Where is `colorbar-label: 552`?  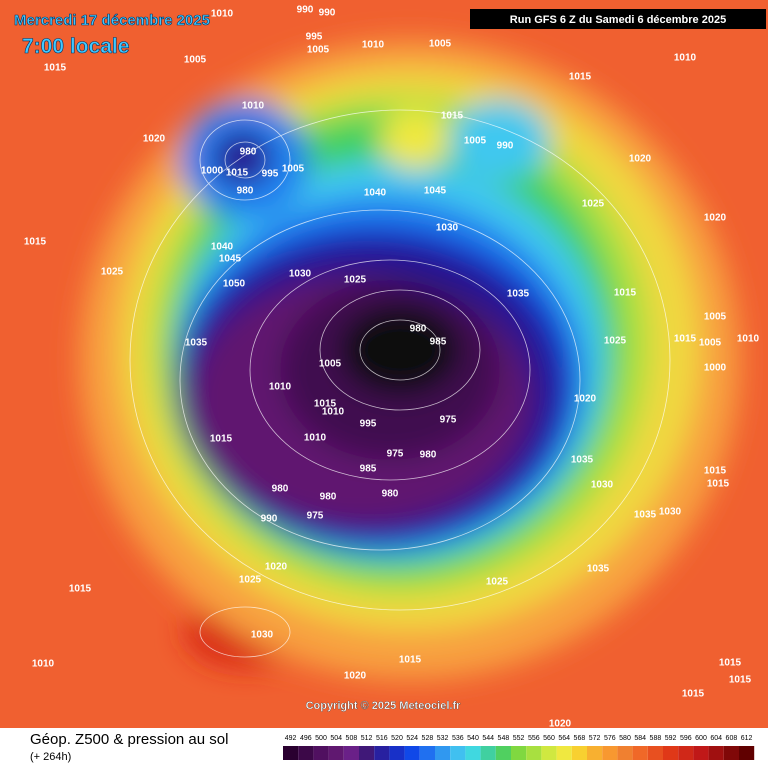
colorbar-label: 552 is located at coordinates (519, 738).